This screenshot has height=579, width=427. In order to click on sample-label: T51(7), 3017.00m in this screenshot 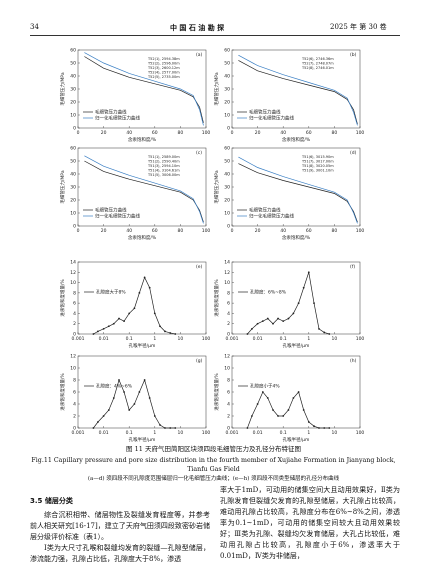, I will do `click(317, 162)`.